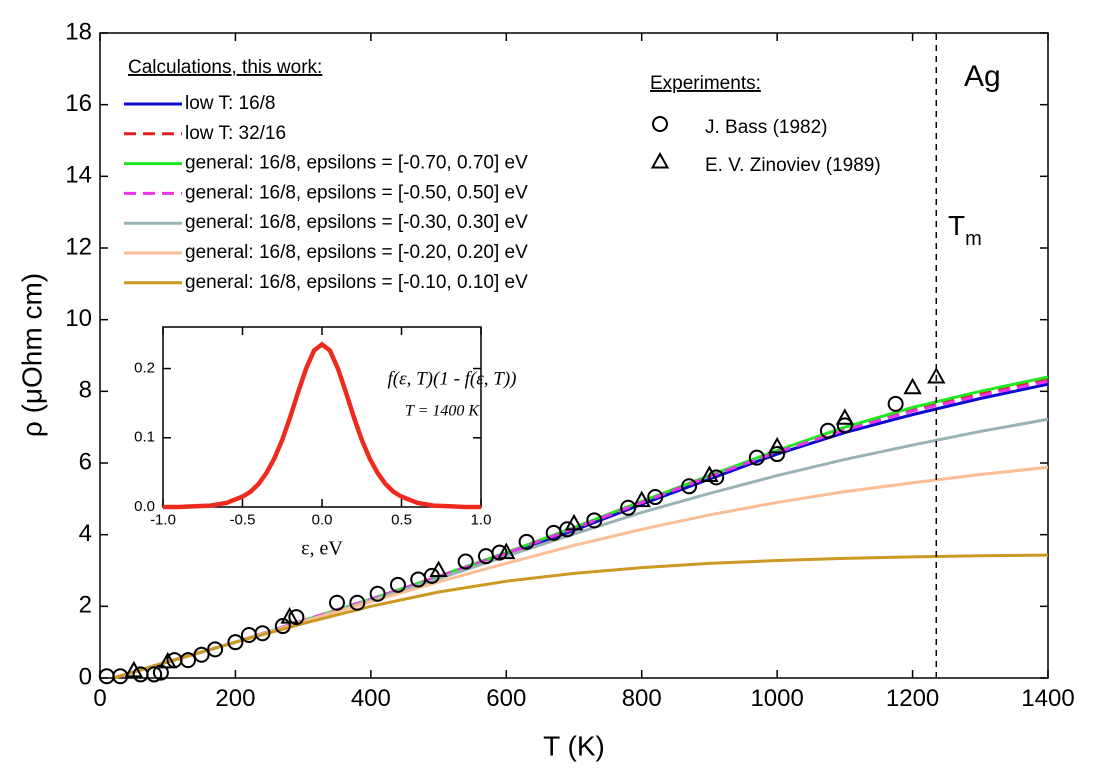 The width and height of the screenshot is (1111, 782). I want to click on inset-condition: T = 1400 K, so click(442, 411).